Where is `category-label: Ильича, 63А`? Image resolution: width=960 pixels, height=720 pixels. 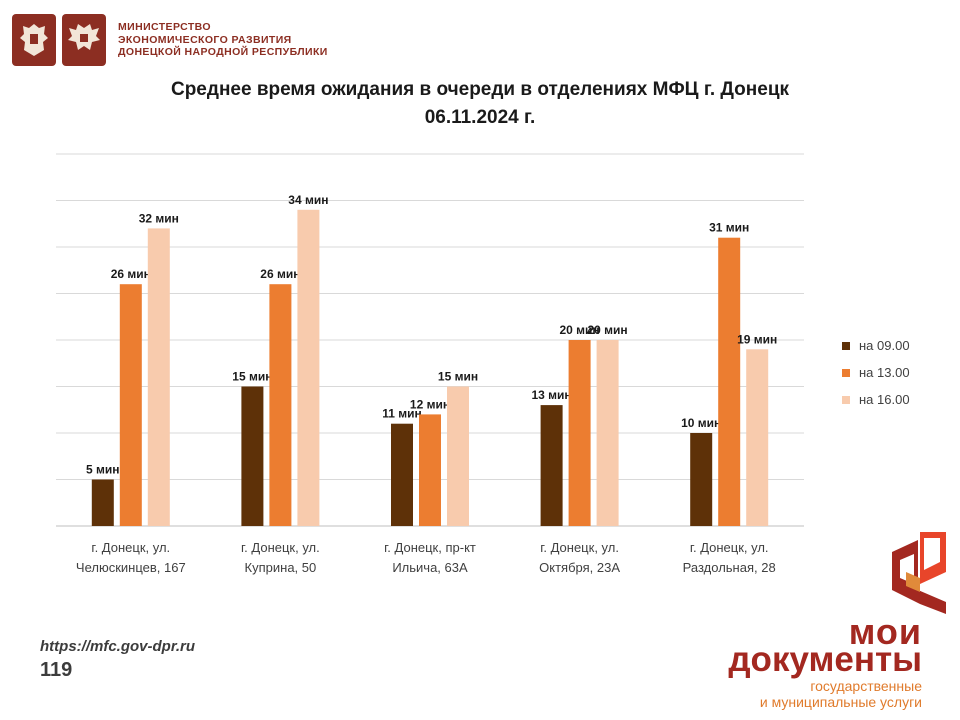
category-label: Ильича, 63А is located at coordinates (430, 567).